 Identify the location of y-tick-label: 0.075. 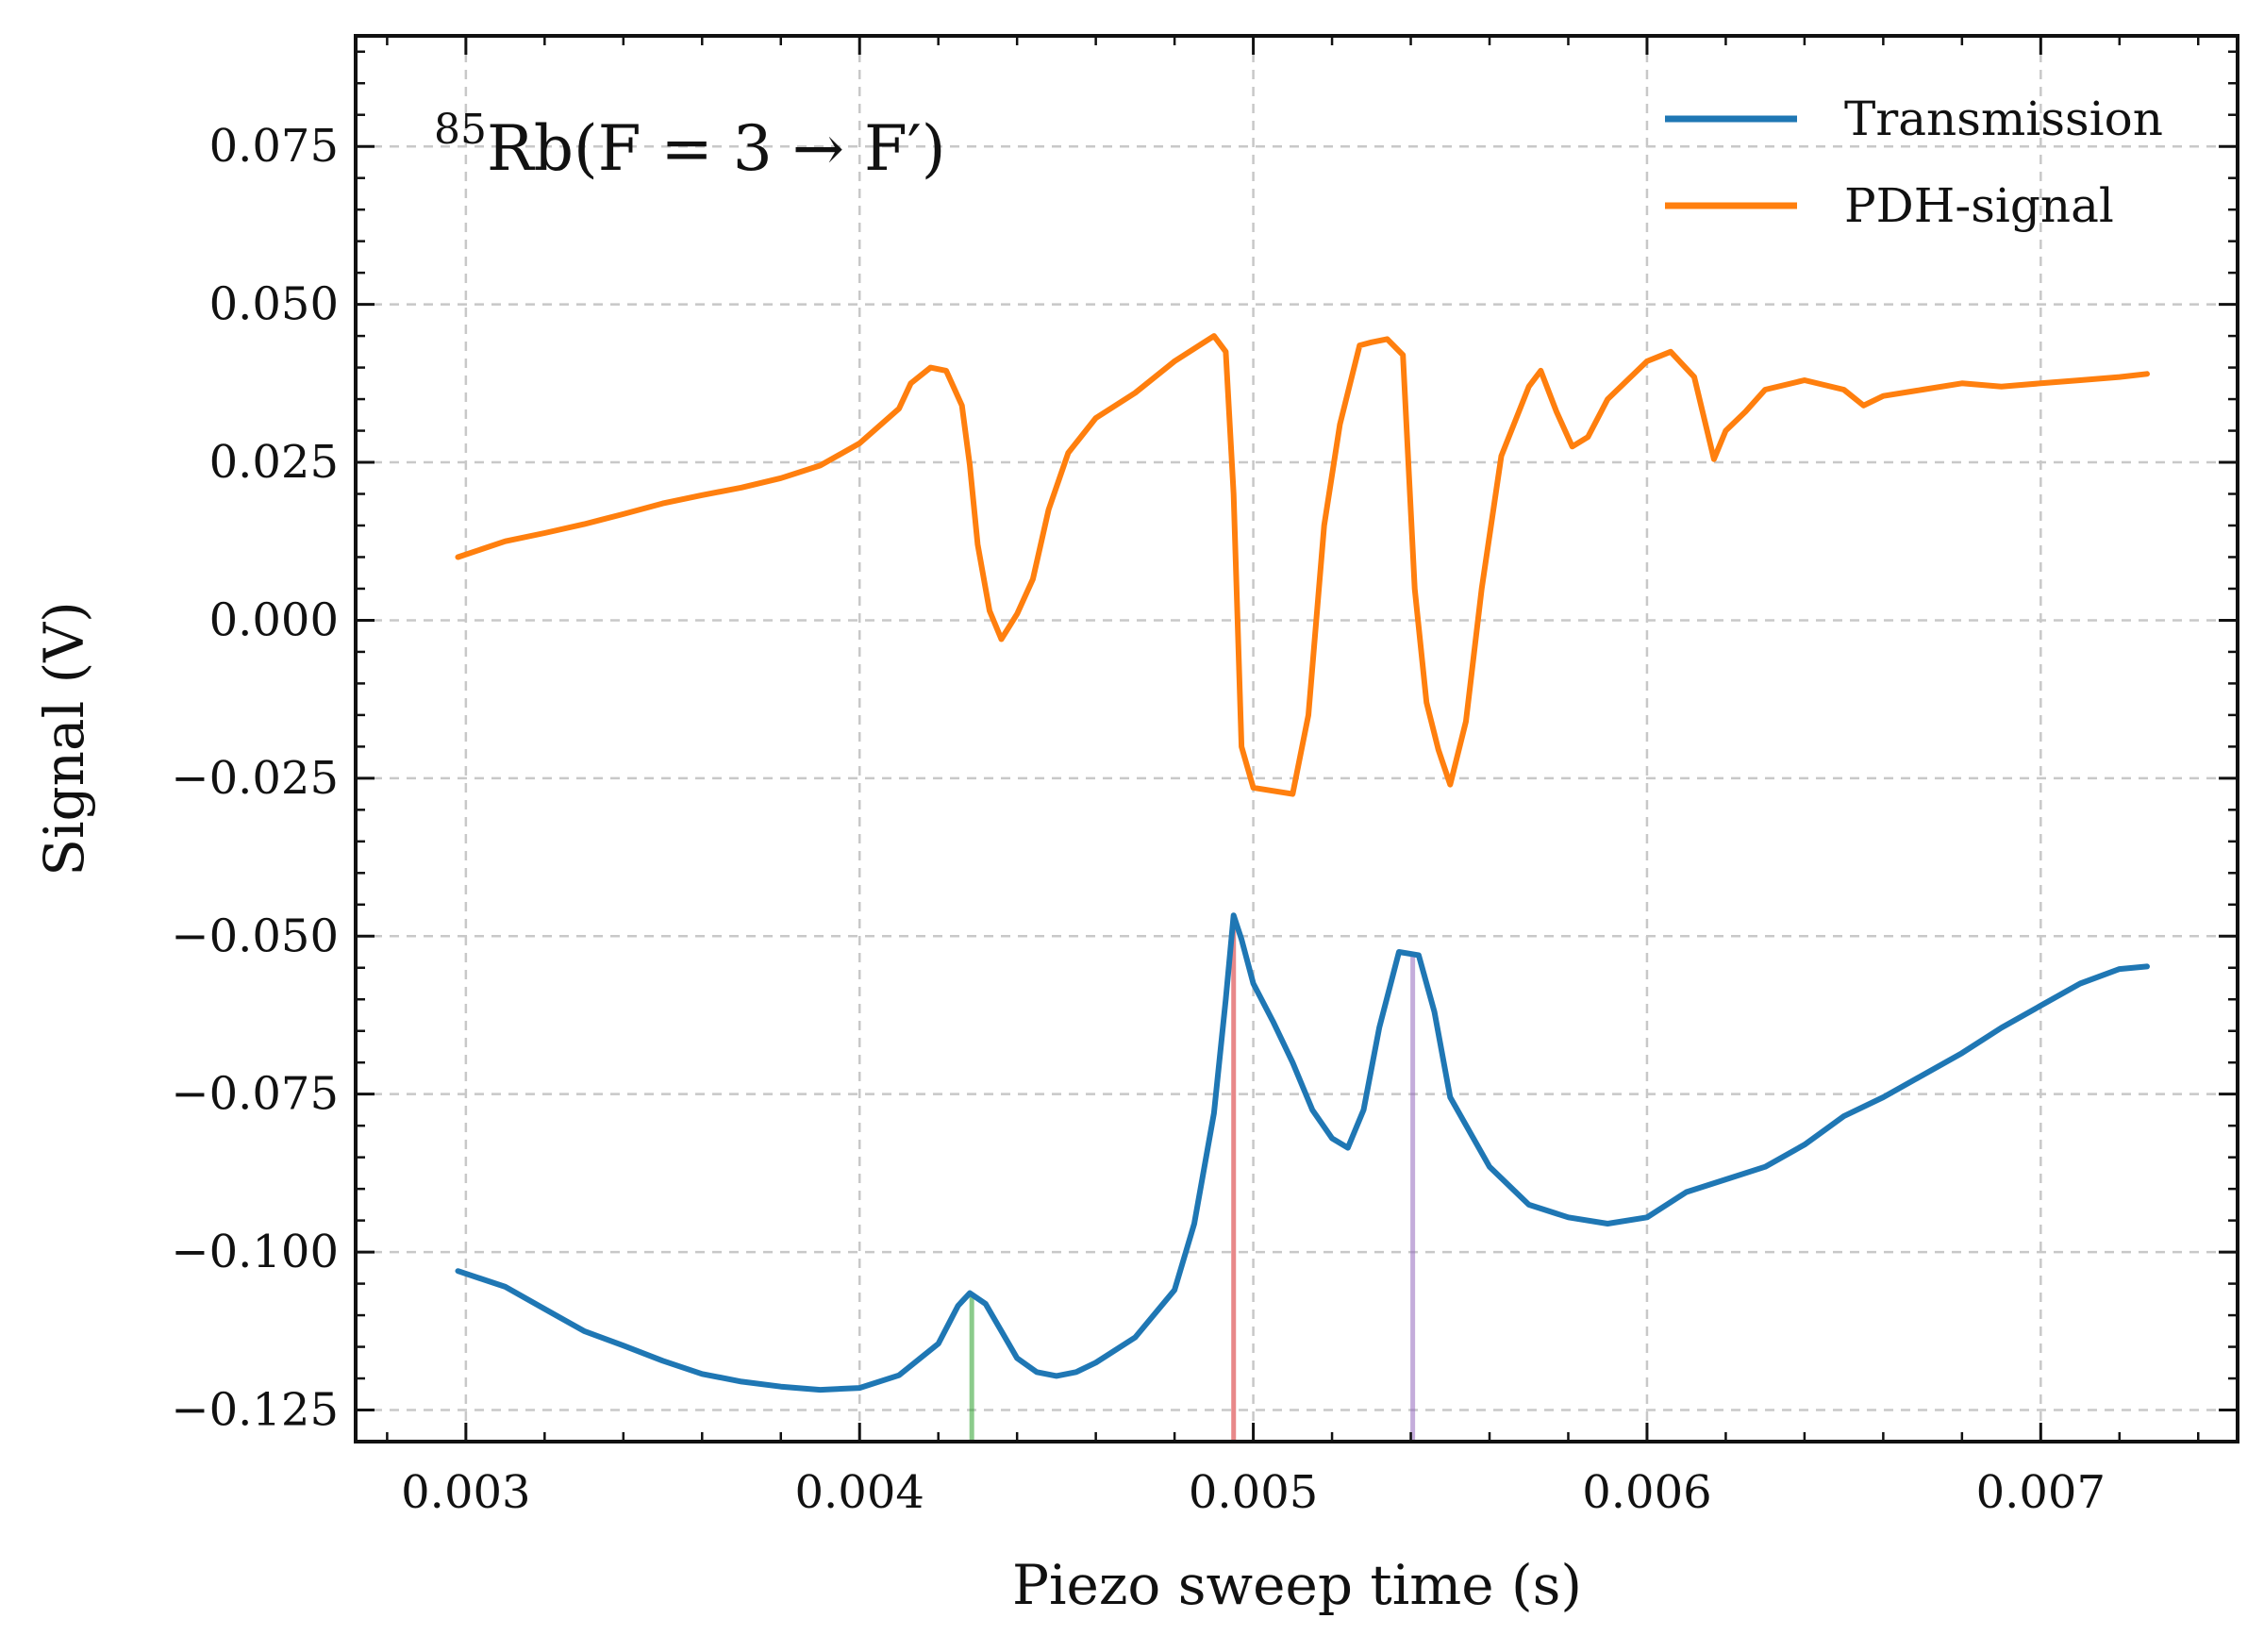
(274, 146).